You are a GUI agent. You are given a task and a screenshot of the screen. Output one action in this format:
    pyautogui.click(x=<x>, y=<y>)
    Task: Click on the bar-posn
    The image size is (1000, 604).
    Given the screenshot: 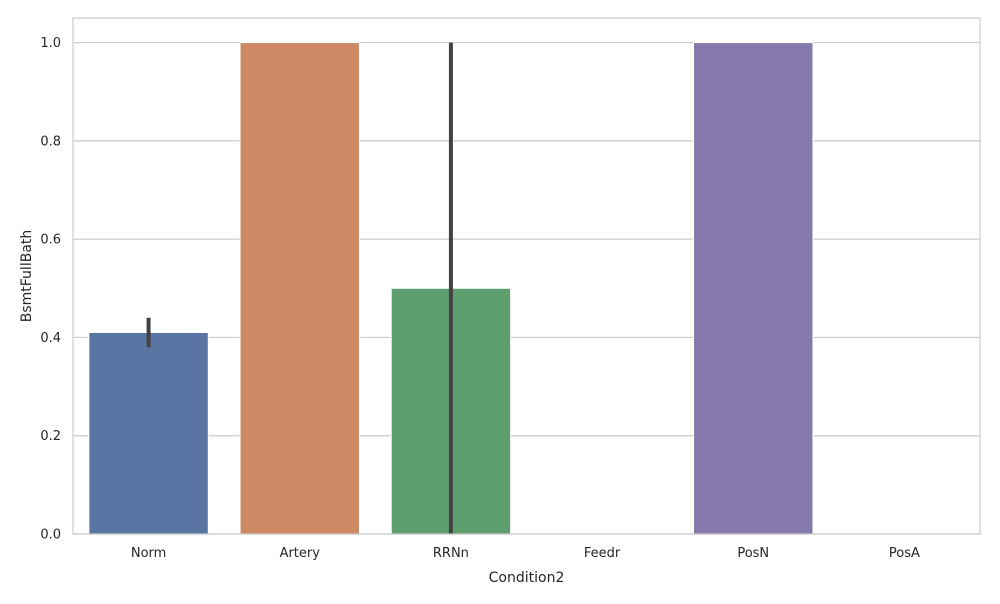 What is the action you would take?
    pyautogui.click(x=753, y=288)
    